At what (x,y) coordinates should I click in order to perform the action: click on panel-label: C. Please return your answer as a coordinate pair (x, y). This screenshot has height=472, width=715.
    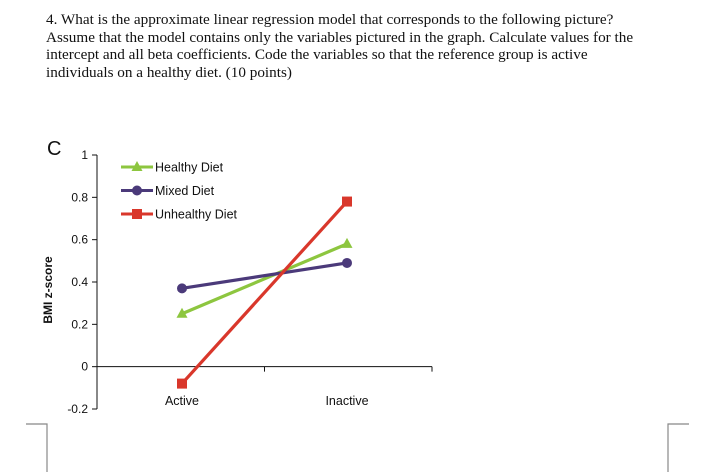
    Looking at the image, I should click on (54, 149).